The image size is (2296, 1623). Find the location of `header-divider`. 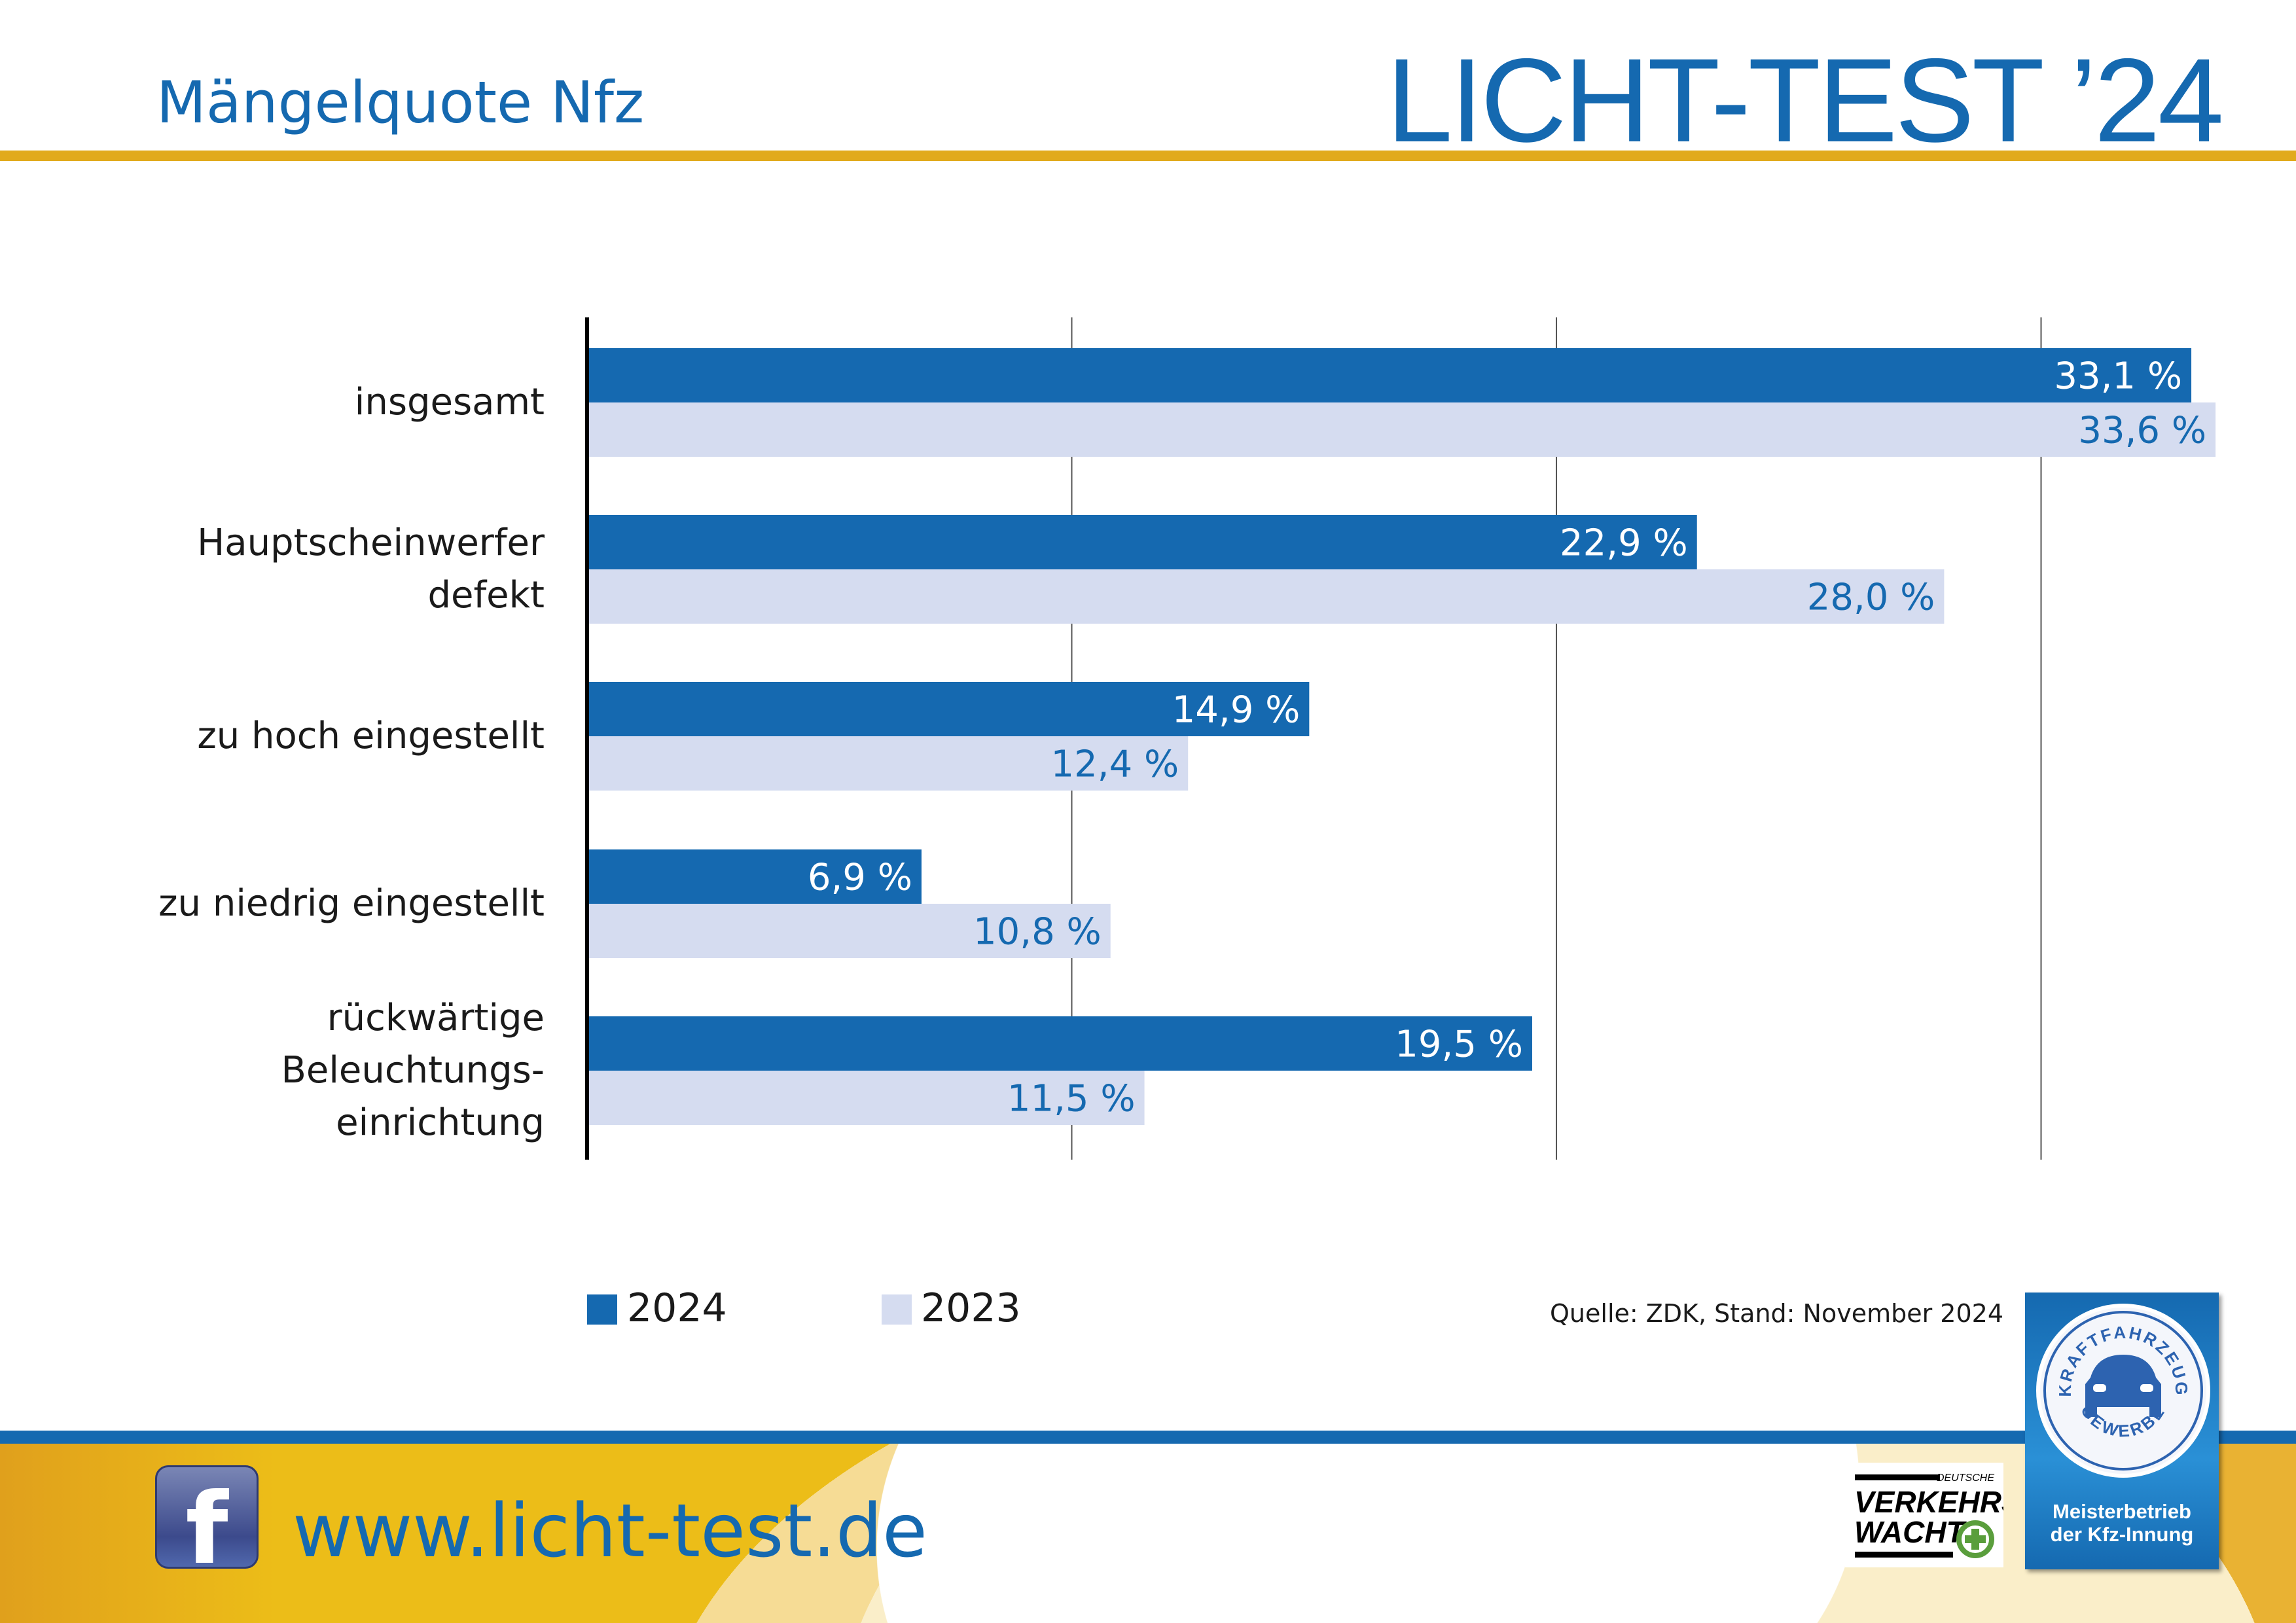

header-divider is located at coordinates (1148, 156).